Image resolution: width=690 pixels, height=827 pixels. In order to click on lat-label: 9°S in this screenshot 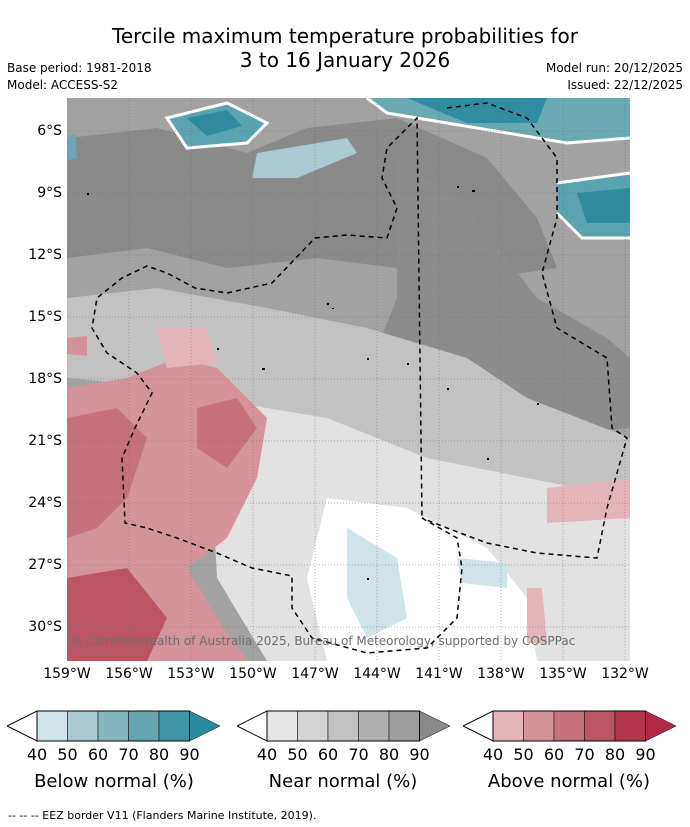, I will do `click(49, 193)`.